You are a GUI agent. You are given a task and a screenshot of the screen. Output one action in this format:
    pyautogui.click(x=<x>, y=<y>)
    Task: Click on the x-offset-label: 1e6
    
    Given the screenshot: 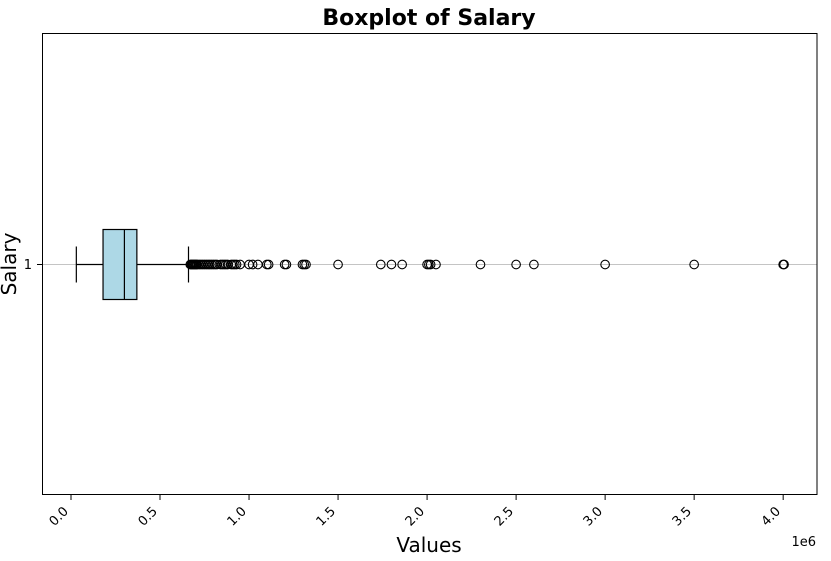 What is the action you would take?
    pyautogui.click(x=803, y=542)
    